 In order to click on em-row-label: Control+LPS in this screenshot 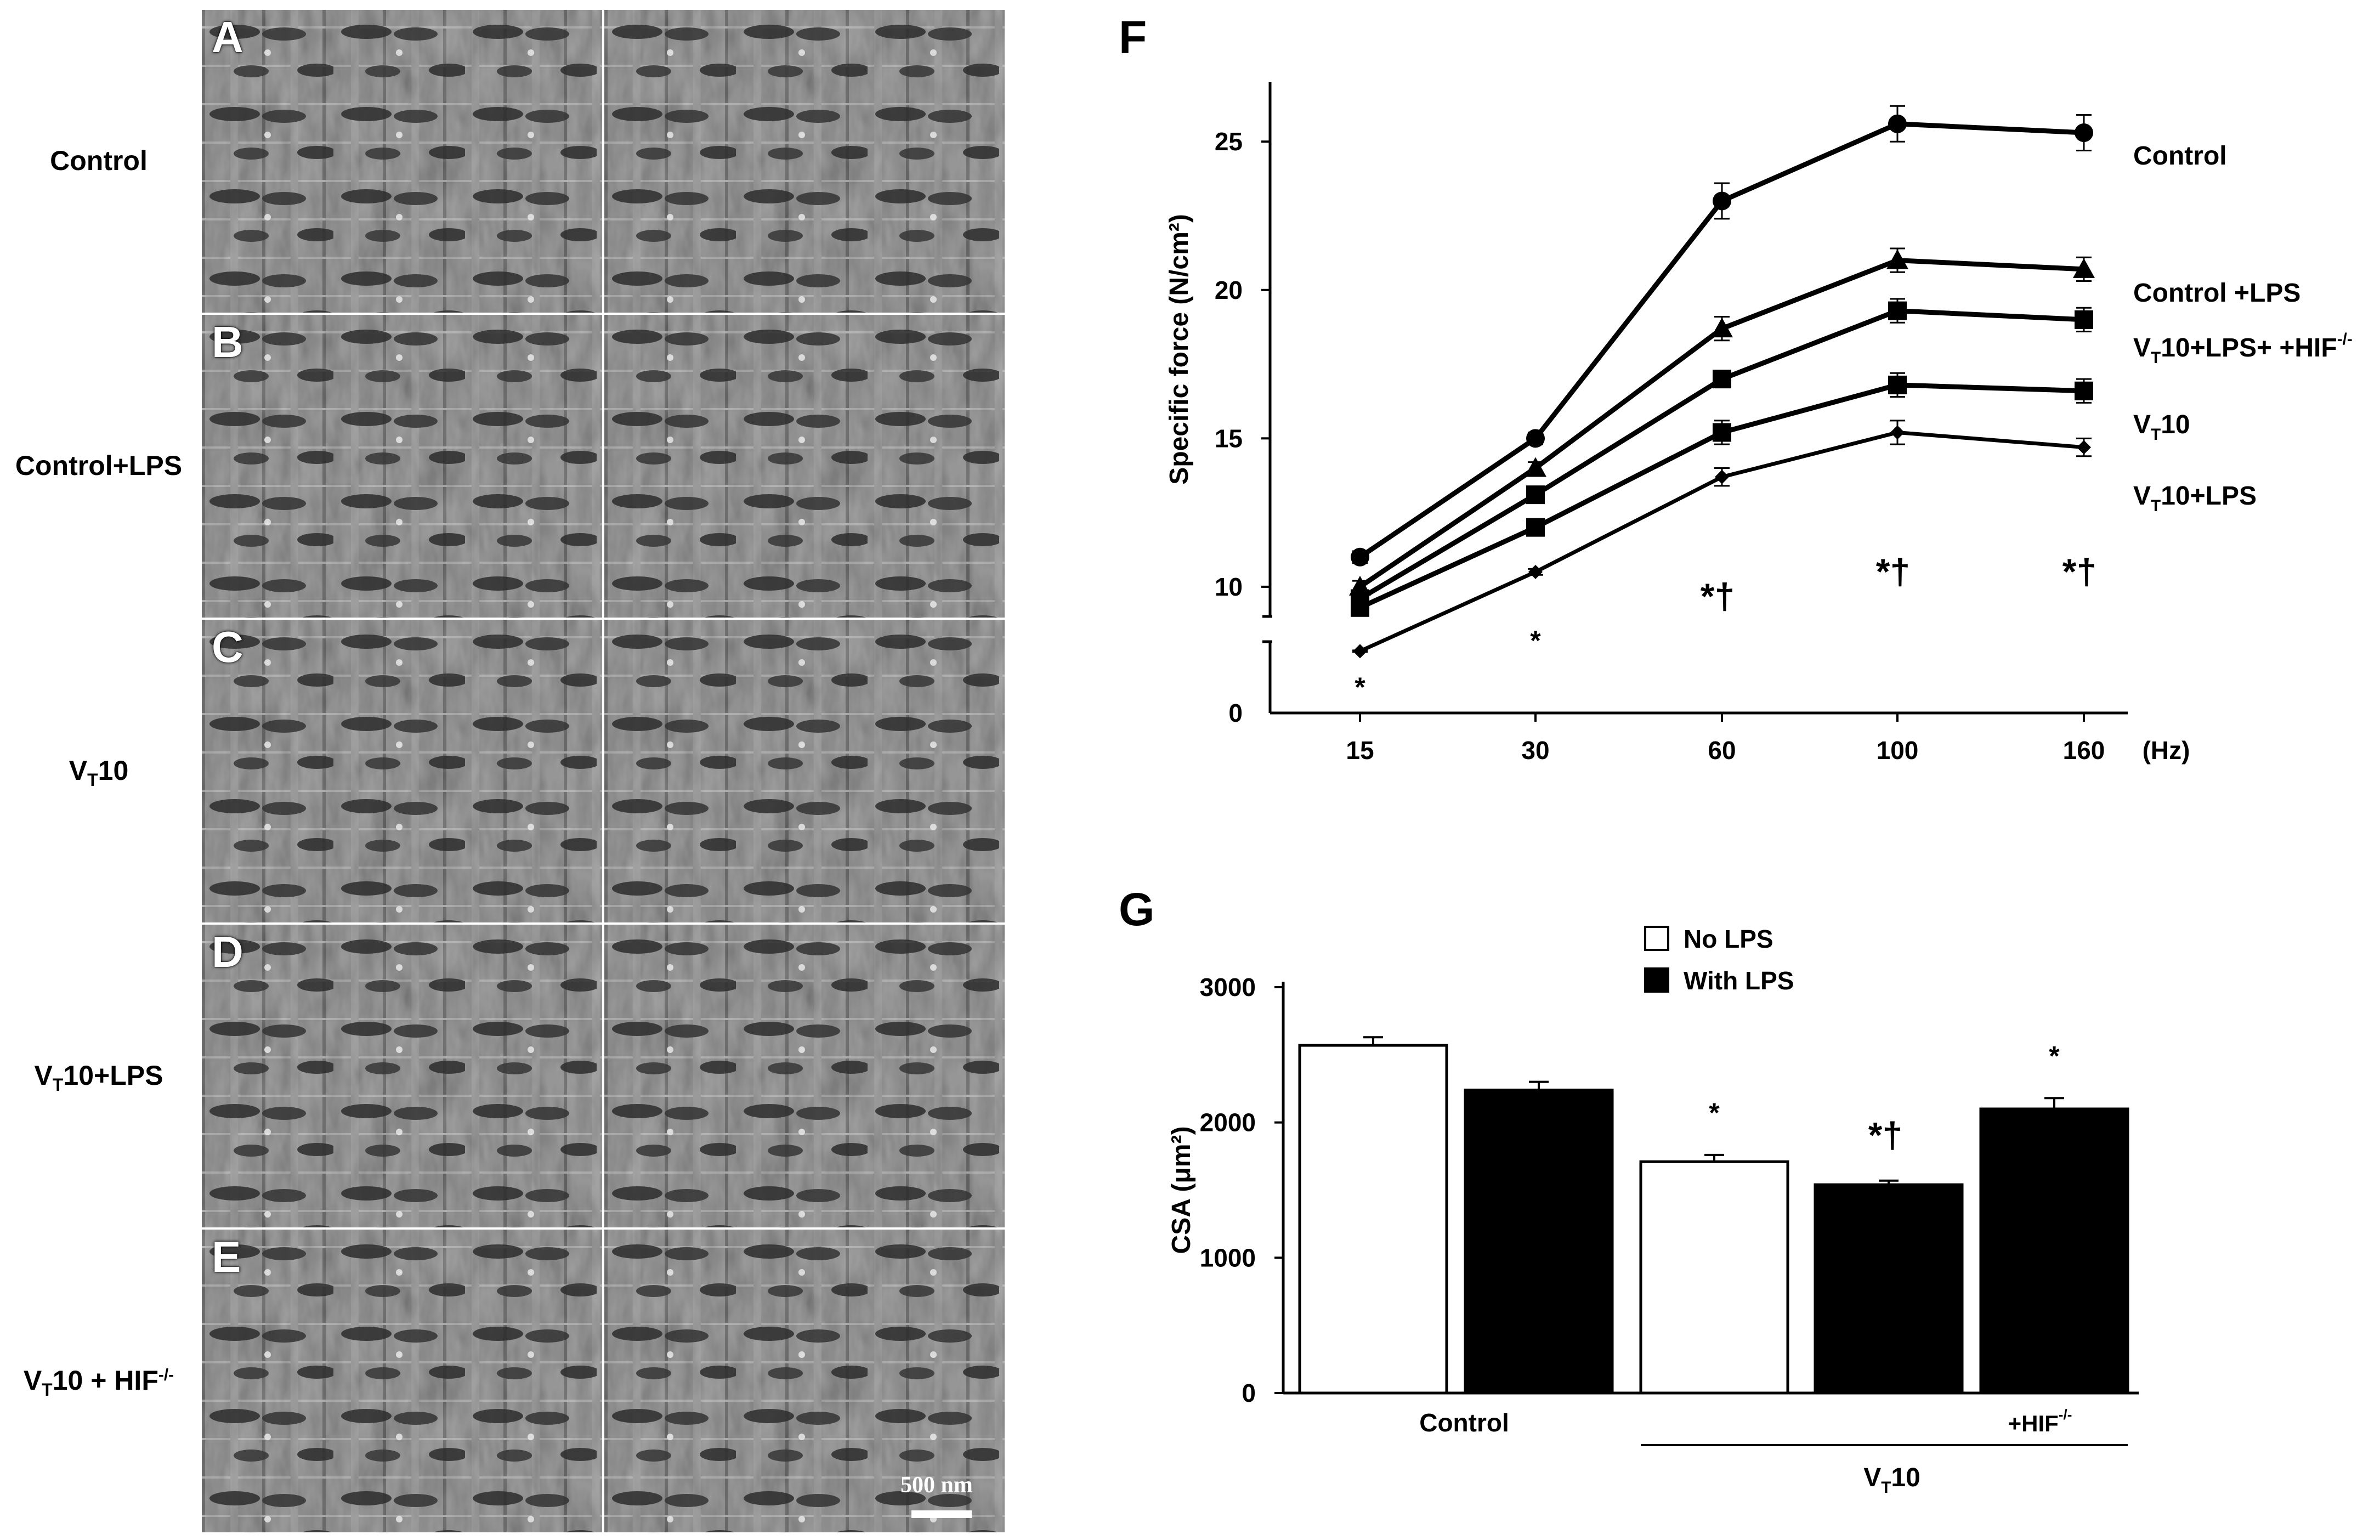, I will do `click(99, 465)`.